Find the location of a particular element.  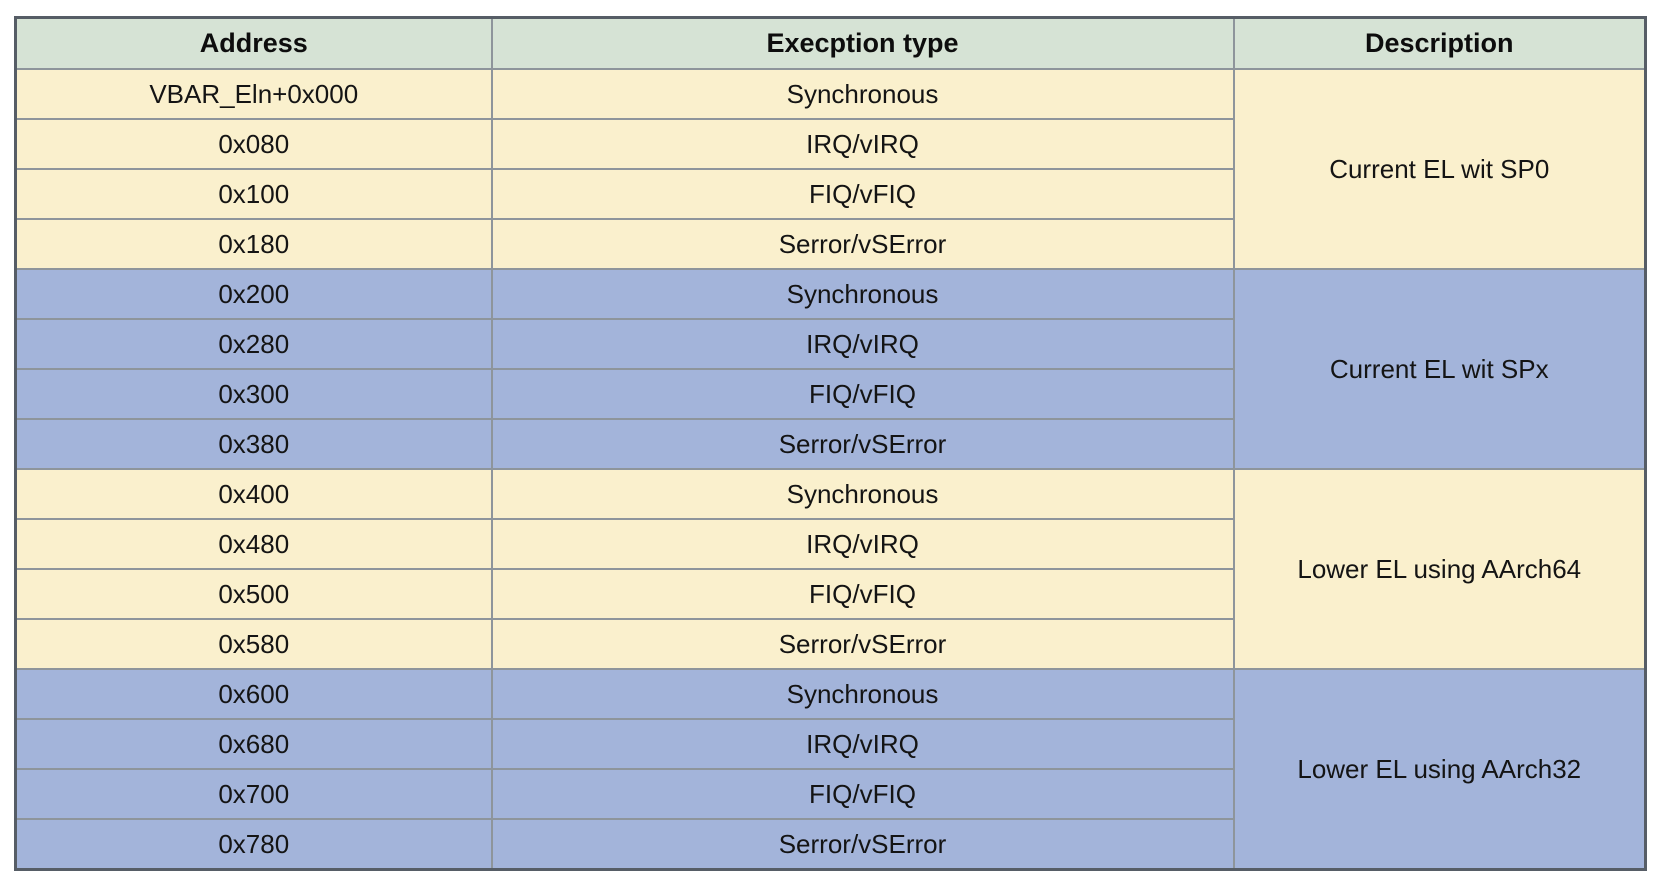

description-cell: Lower EL using AArch64 is located at coordinates (1439, 569).